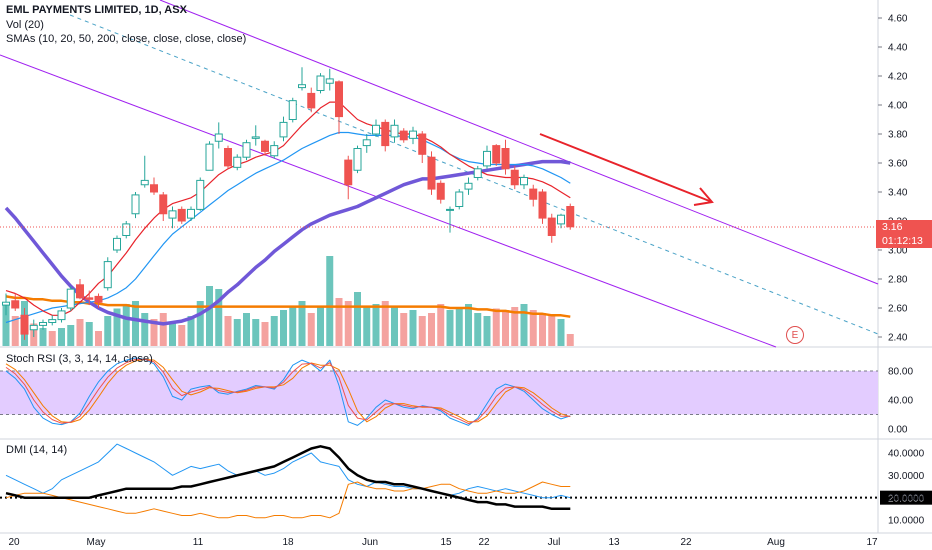  Describe the element at coordinates (898, 135) in the screenshot. I see `price-tick-label: 3.80` at that location.